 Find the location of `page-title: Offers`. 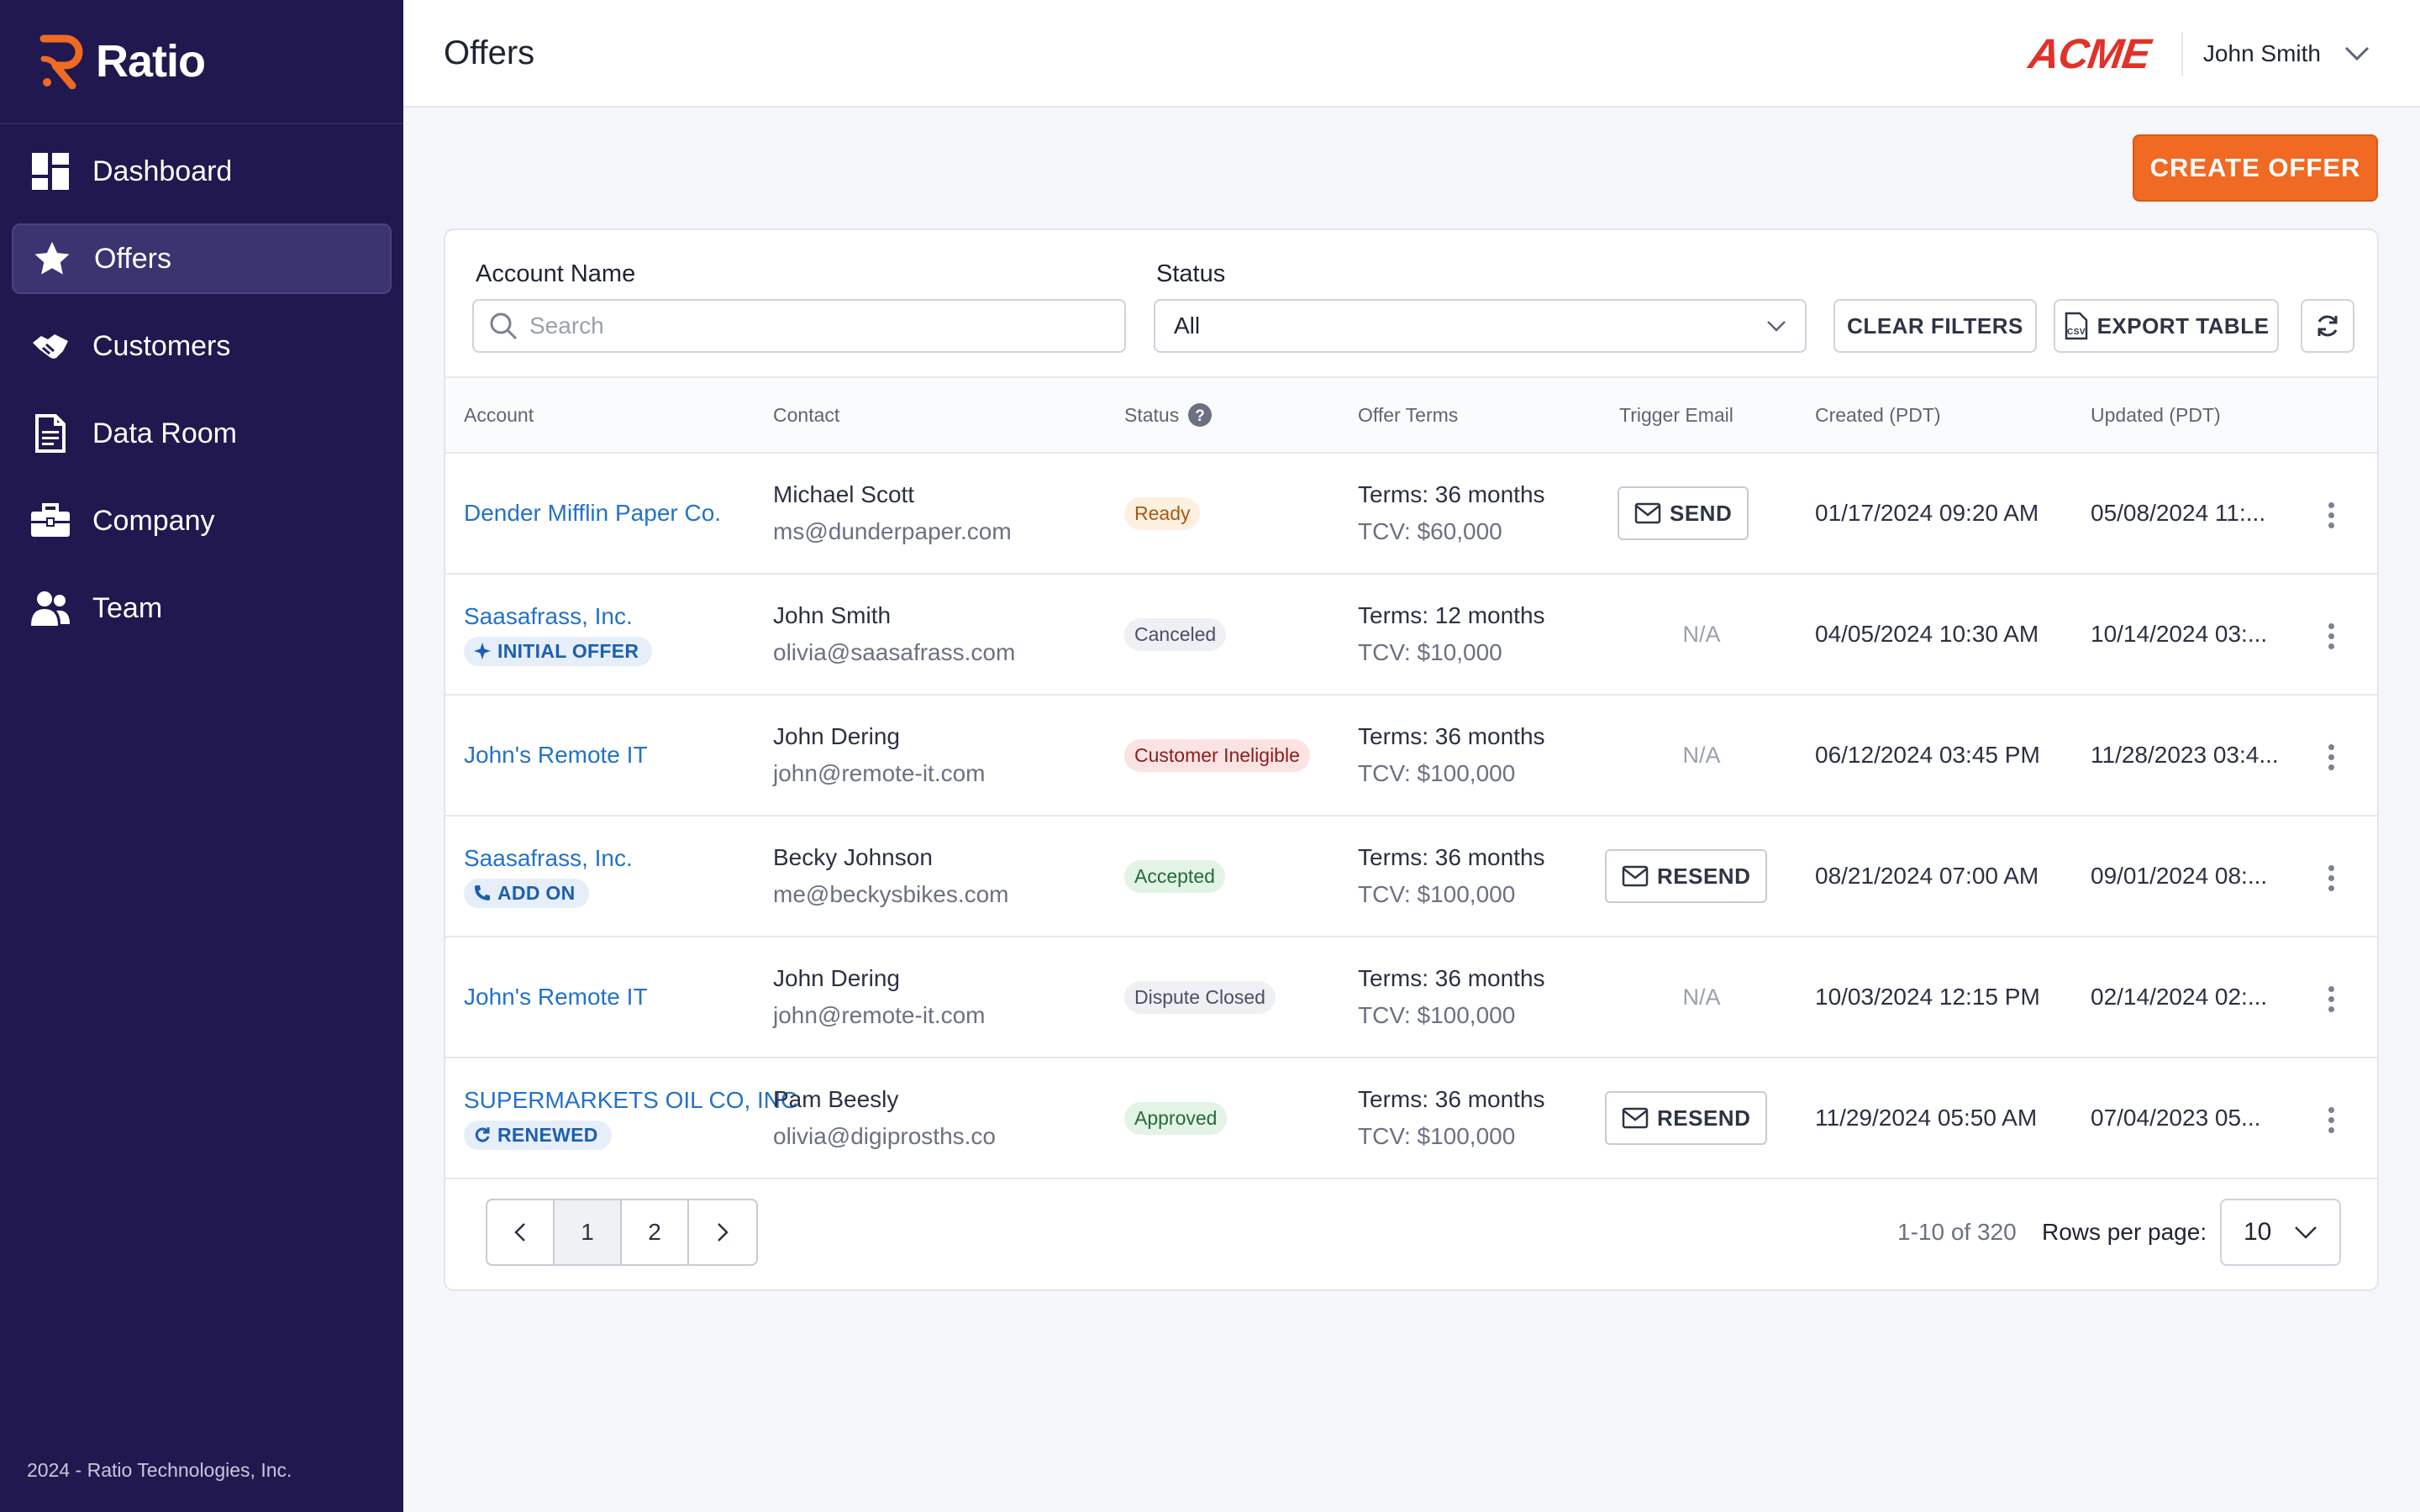

page-title: Offers is located at coordinates (490, 52).